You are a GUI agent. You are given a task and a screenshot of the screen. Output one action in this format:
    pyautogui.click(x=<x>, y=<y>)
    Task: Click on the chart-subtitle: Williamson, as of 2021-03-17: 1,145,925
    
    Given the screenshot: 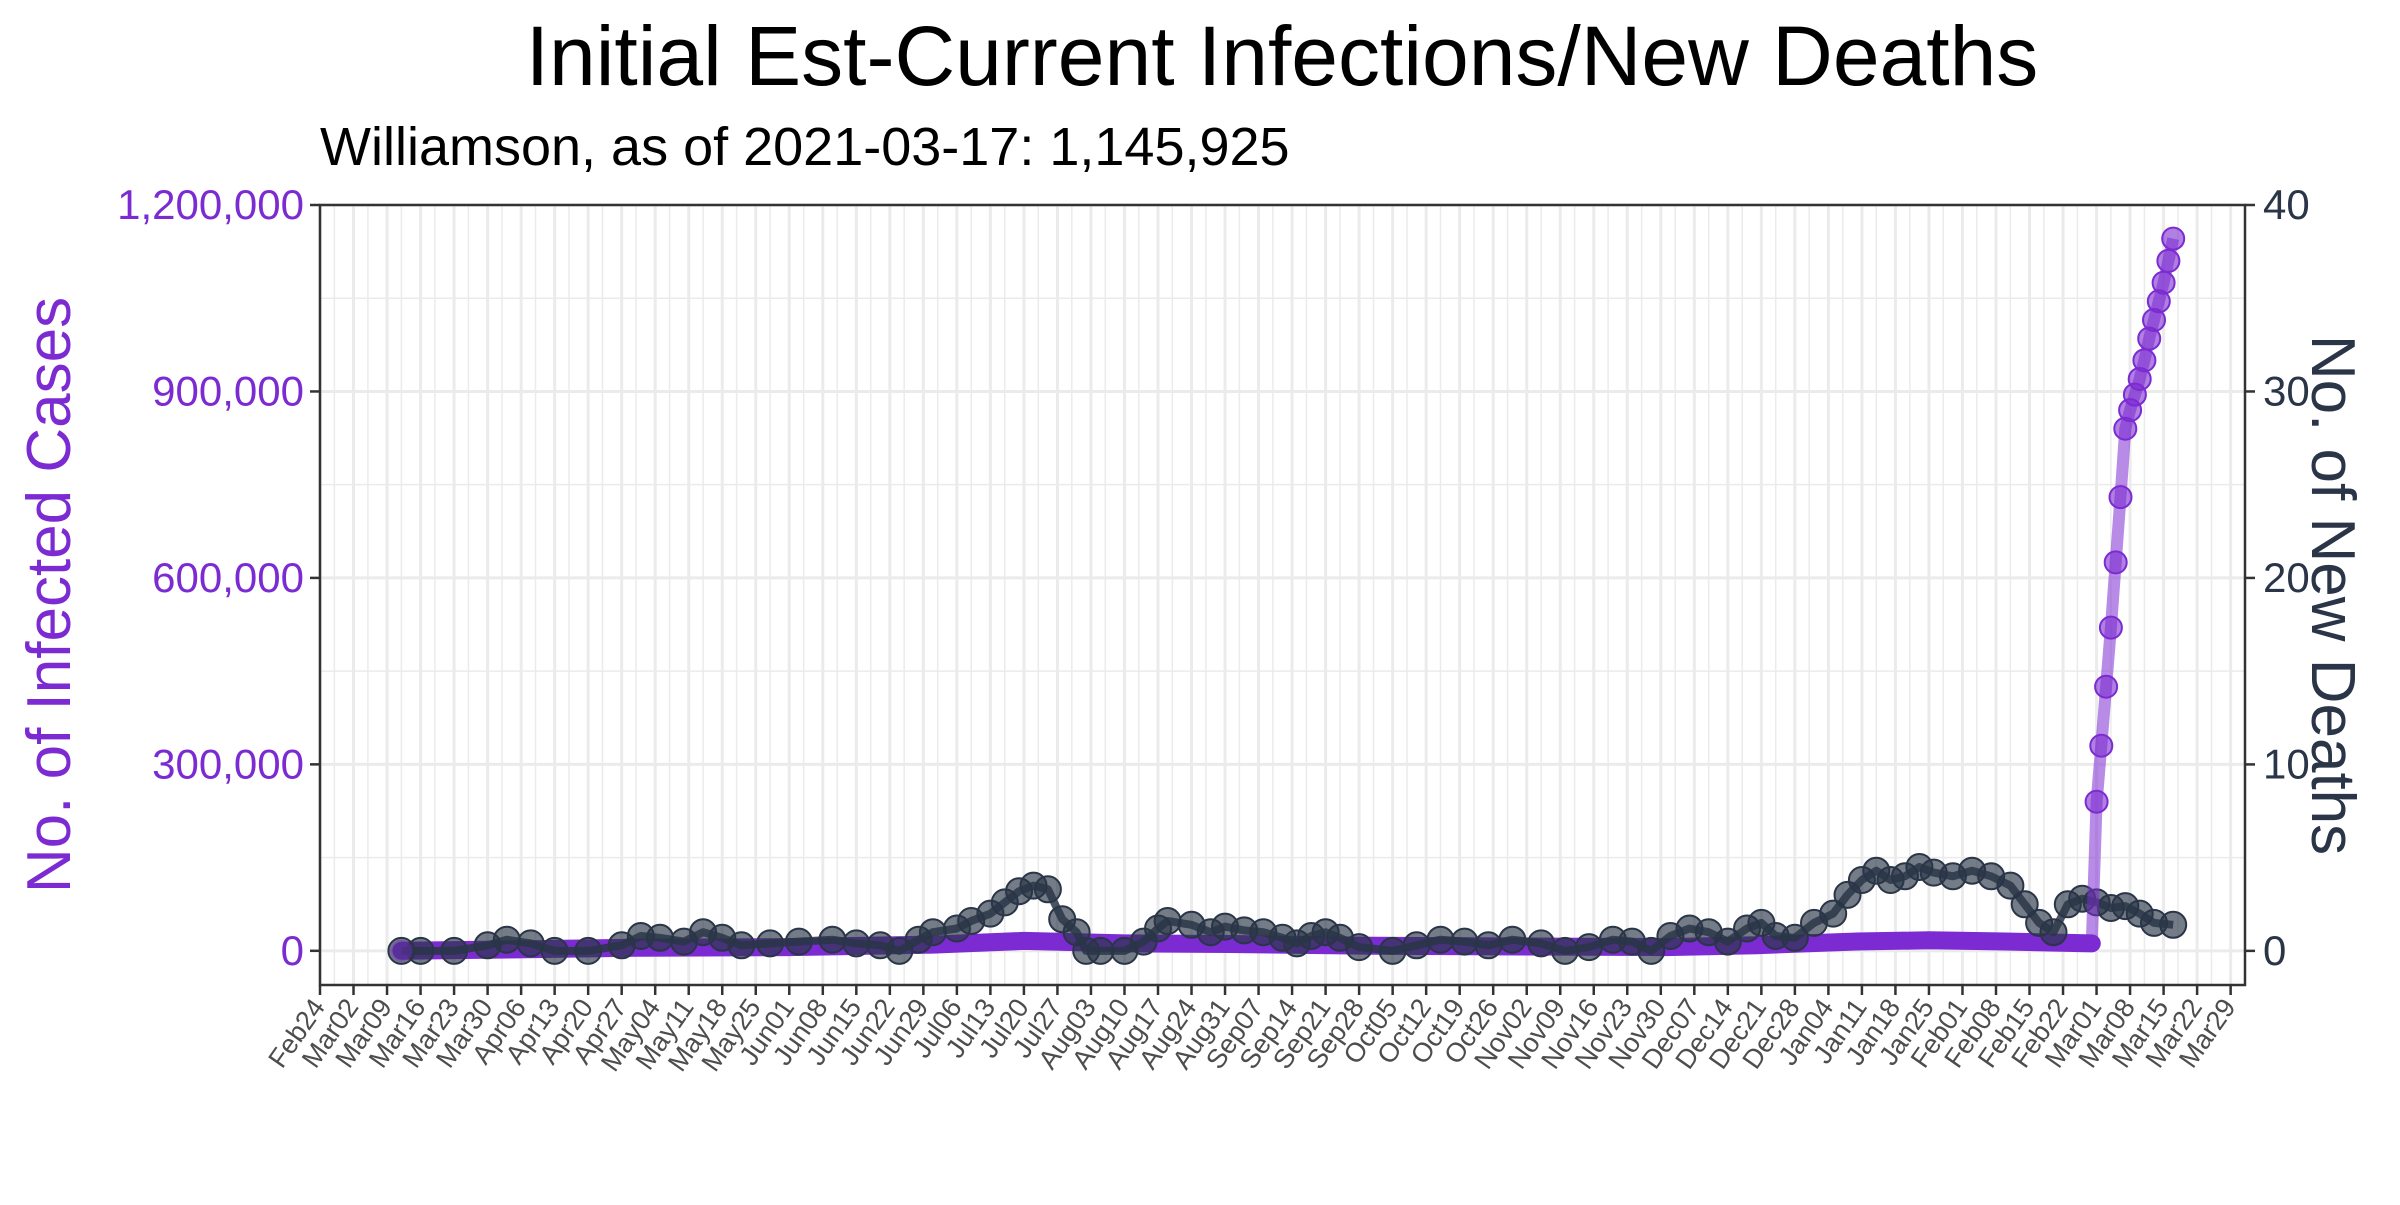 What is the action you would take?
    pyautogui.click(x=805, y=147)
    